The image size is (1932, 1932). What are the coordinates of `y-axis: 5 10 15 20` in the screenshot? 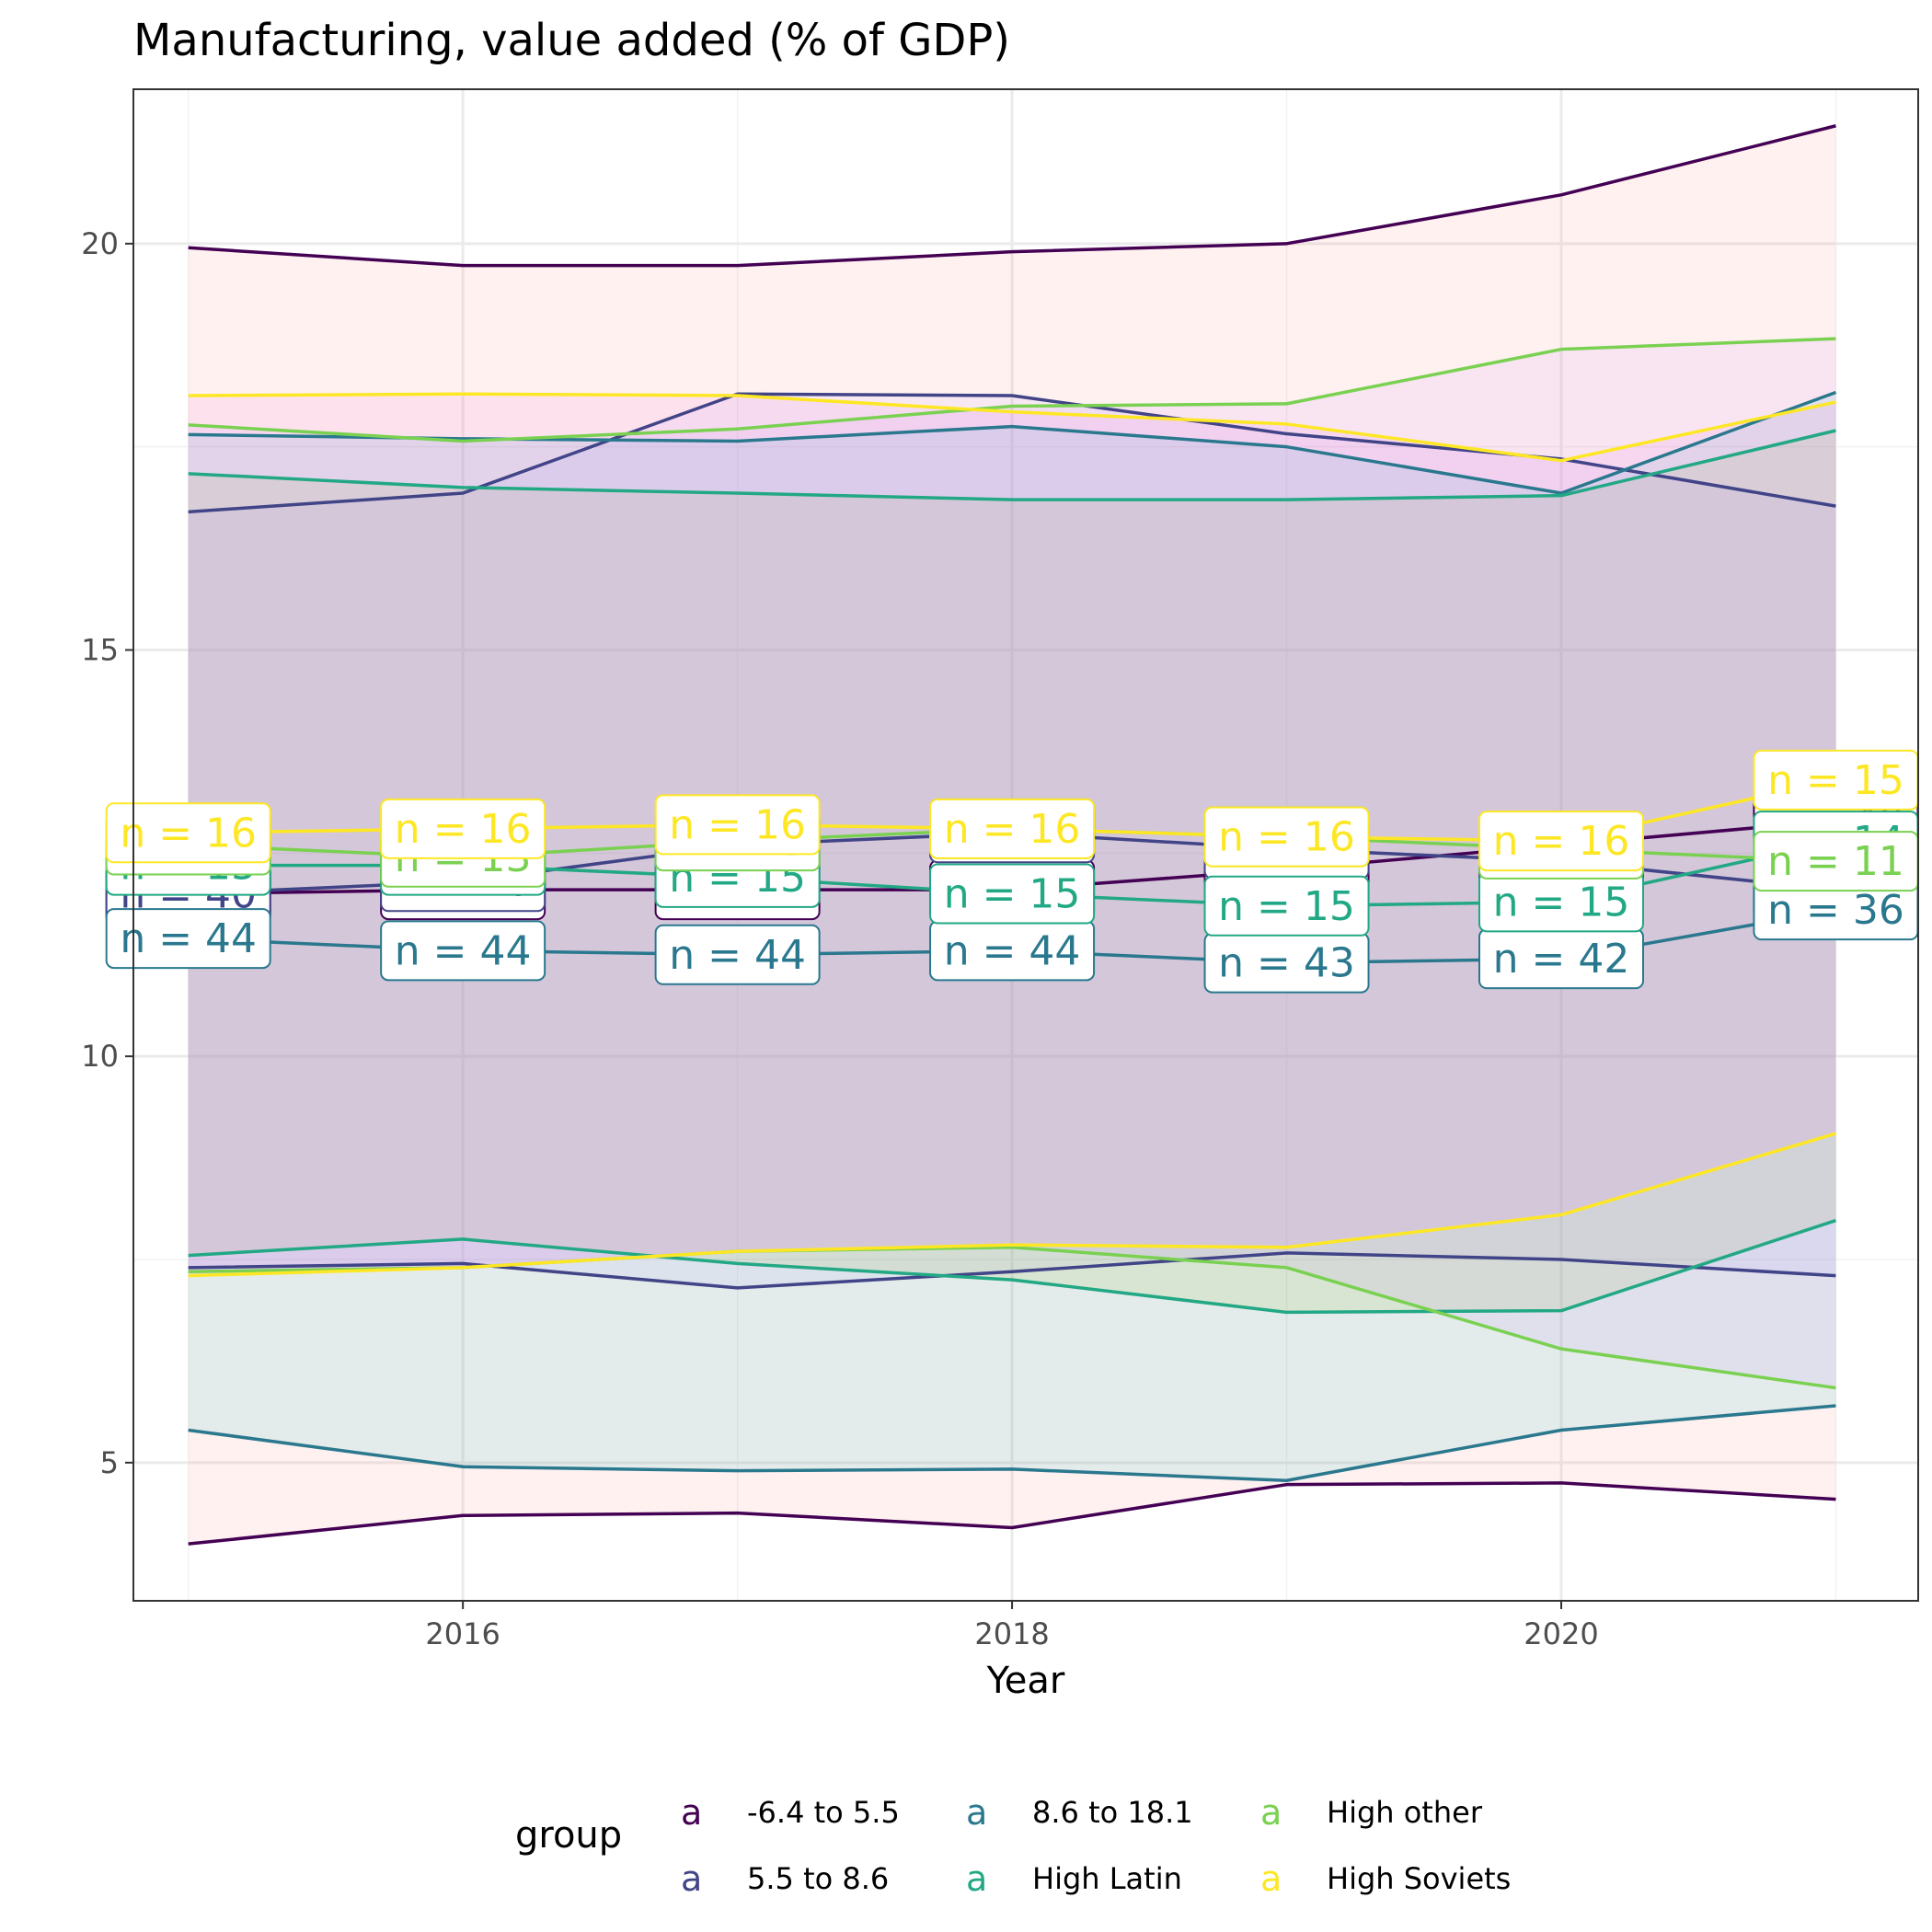 It's located at (107, 853).